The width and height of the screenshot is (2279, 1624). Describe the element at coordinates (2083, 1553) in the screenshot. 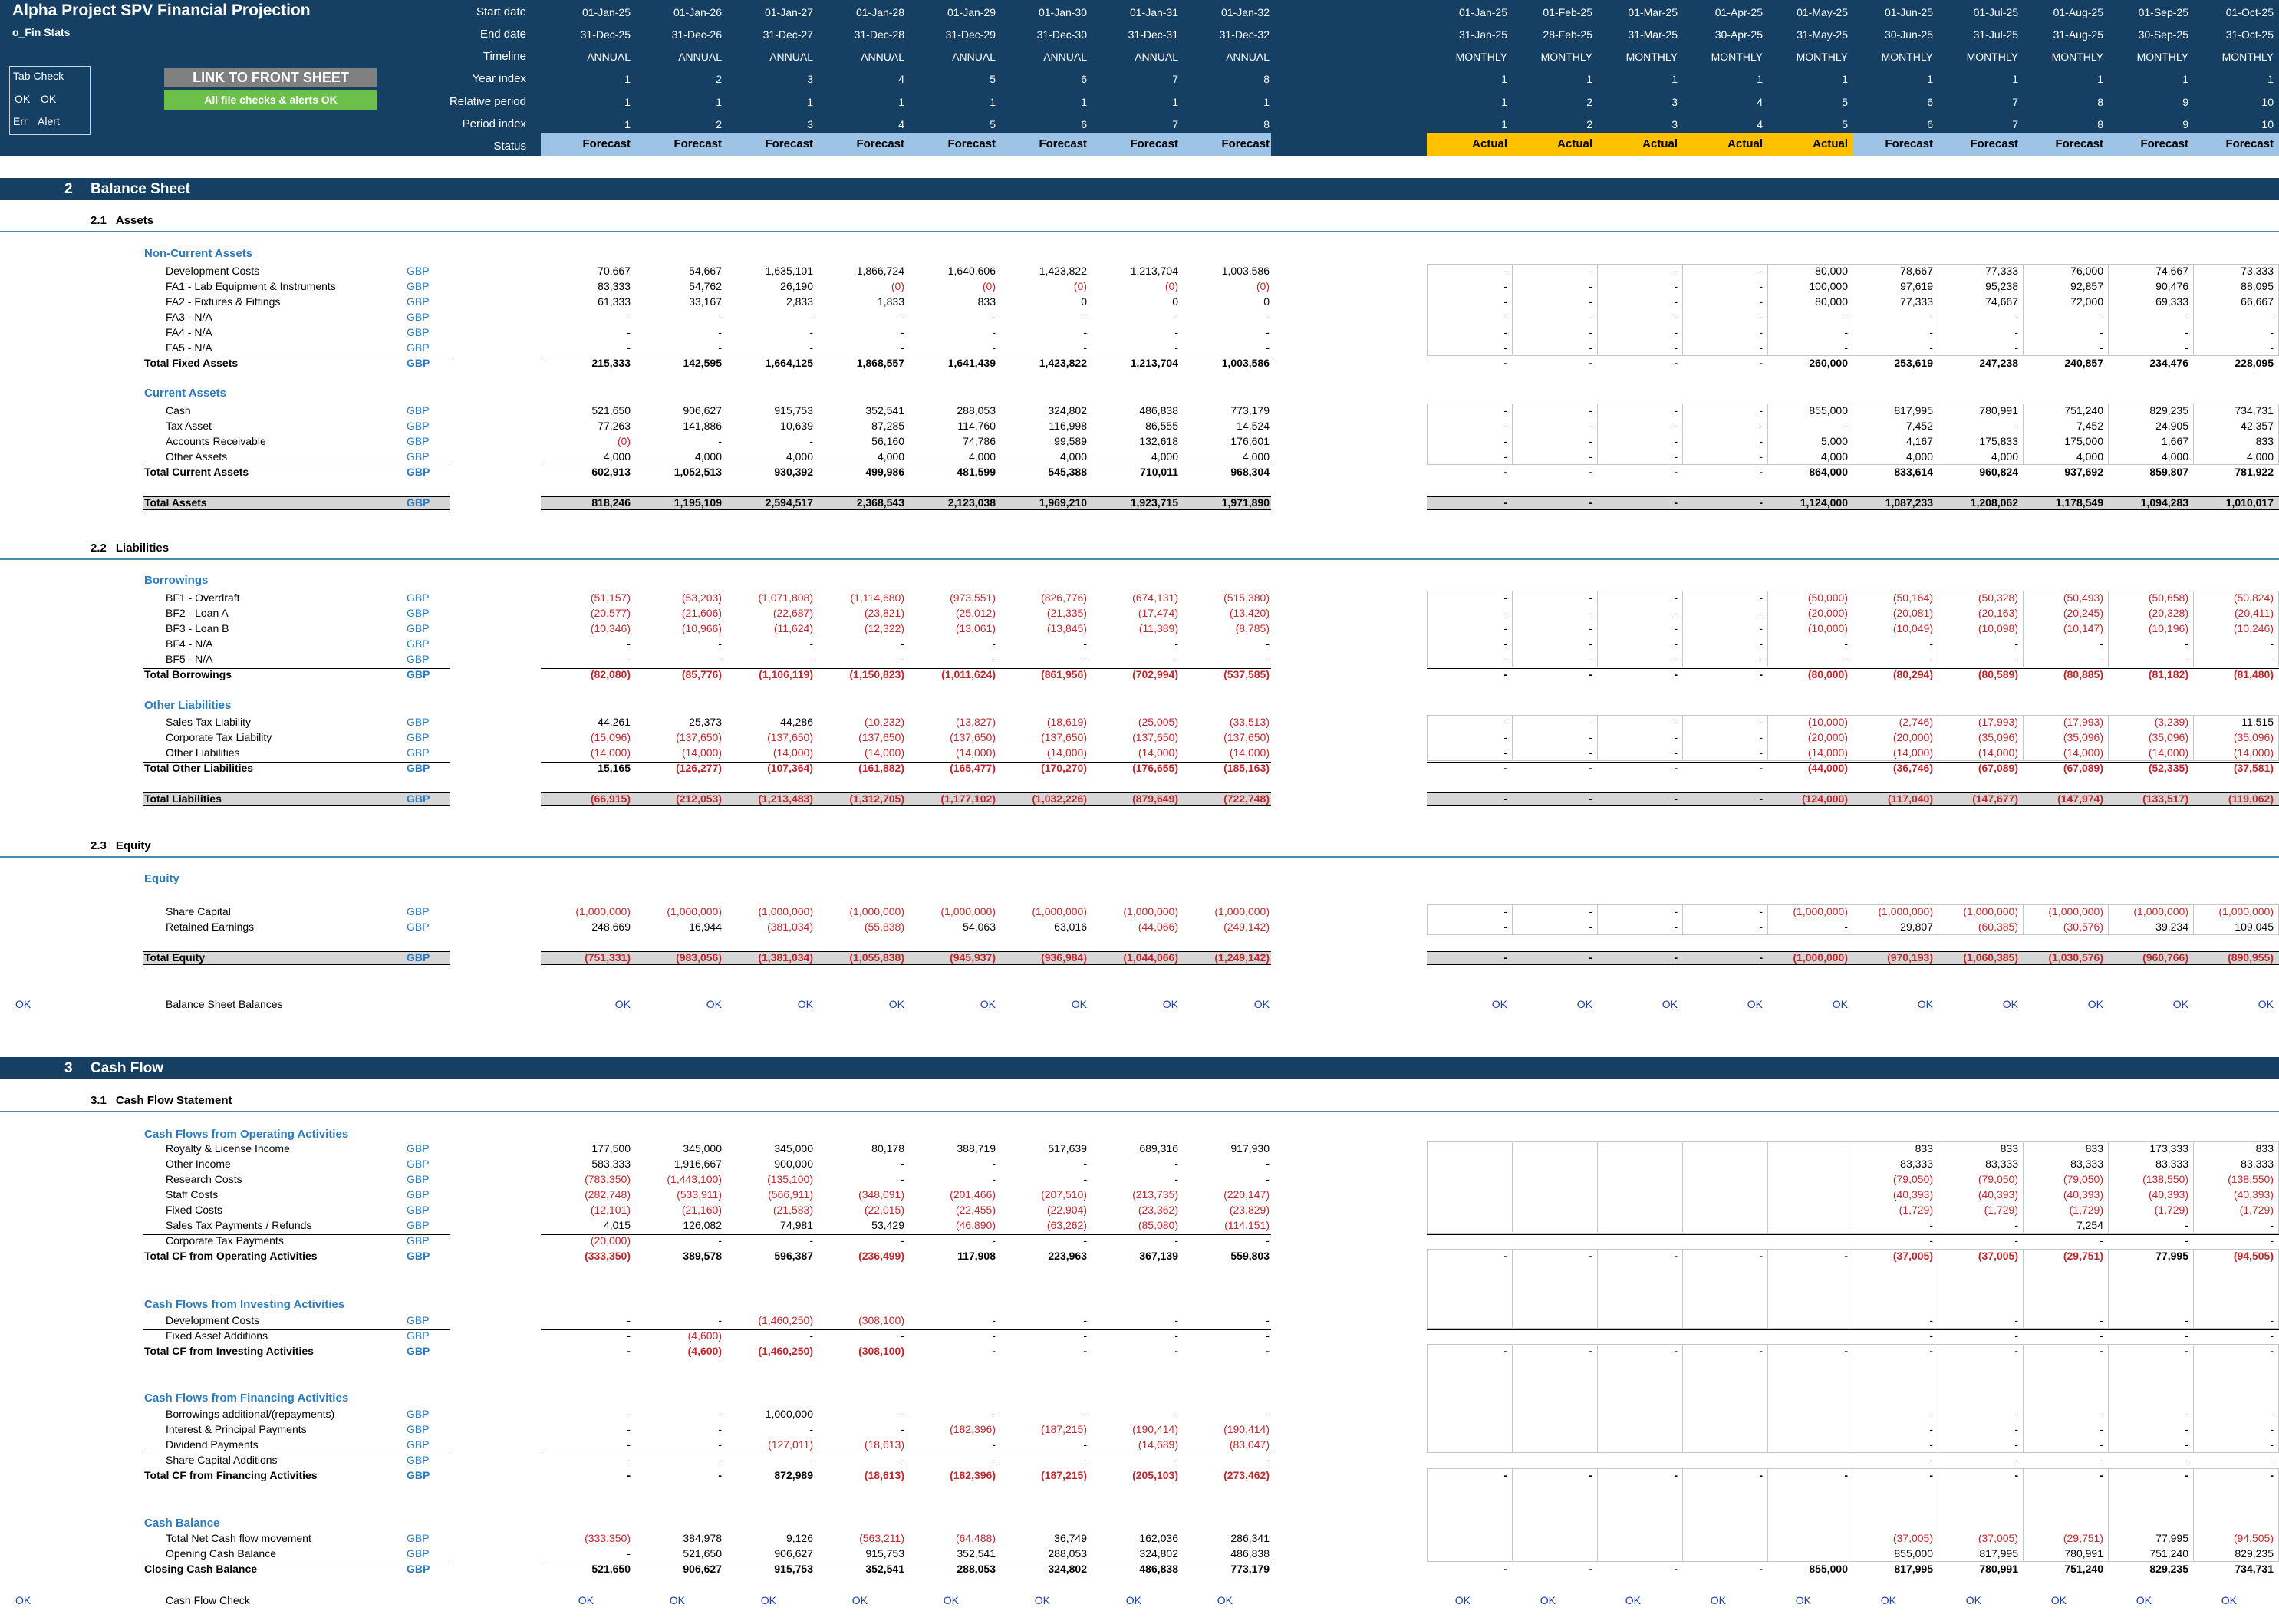

I see `monthly-value-cell: 780,991` at that location.